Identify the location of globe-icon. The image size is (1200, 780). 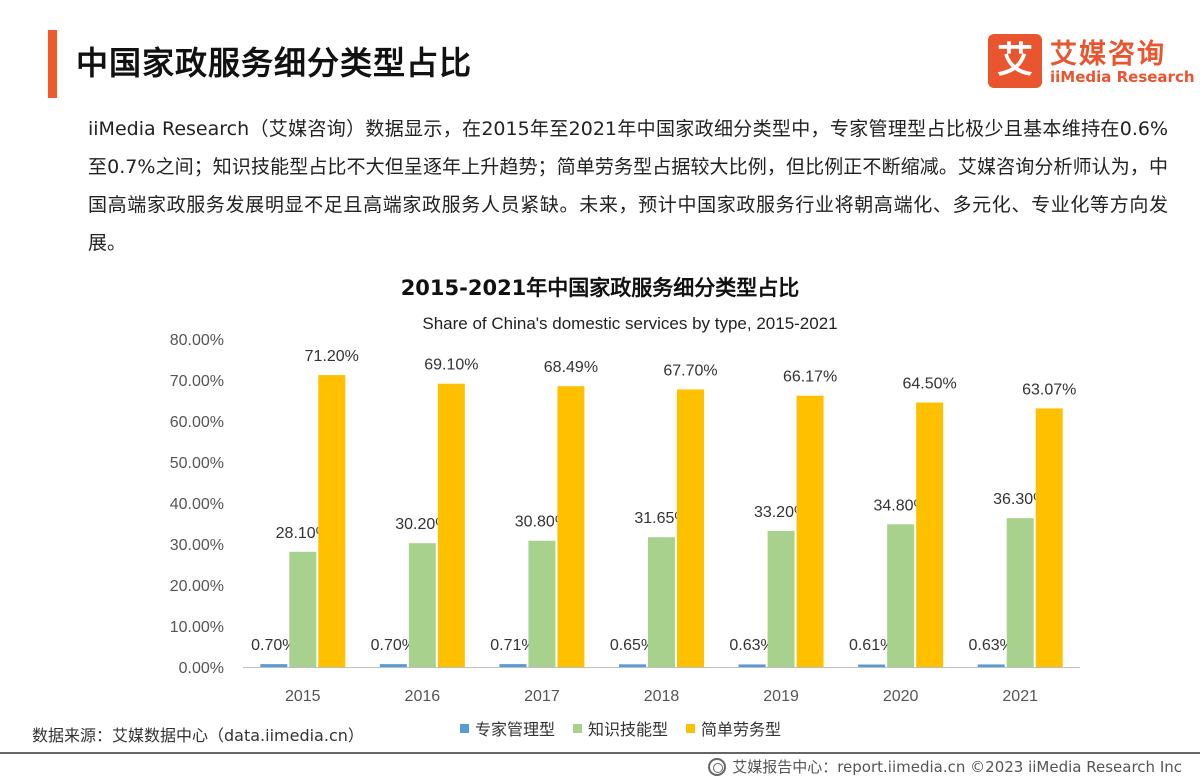
(717, 766).